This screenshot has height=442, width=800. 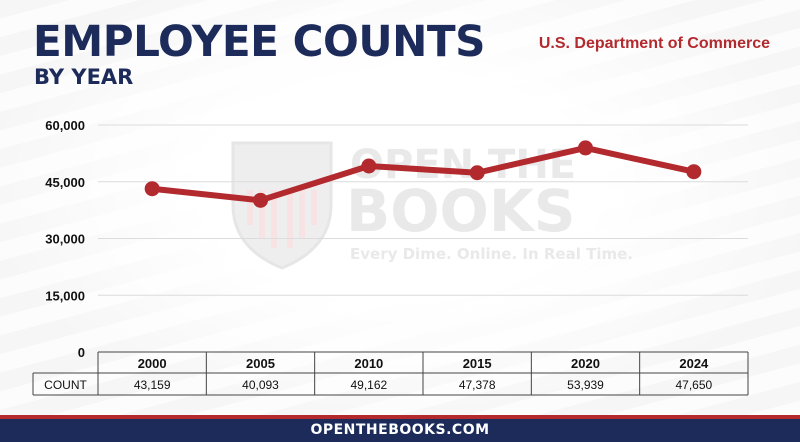 What do you see at coordinates (282, 219) in the screenshot?
I see `watermark-shield-stripes` at bounding box center [282, 219].